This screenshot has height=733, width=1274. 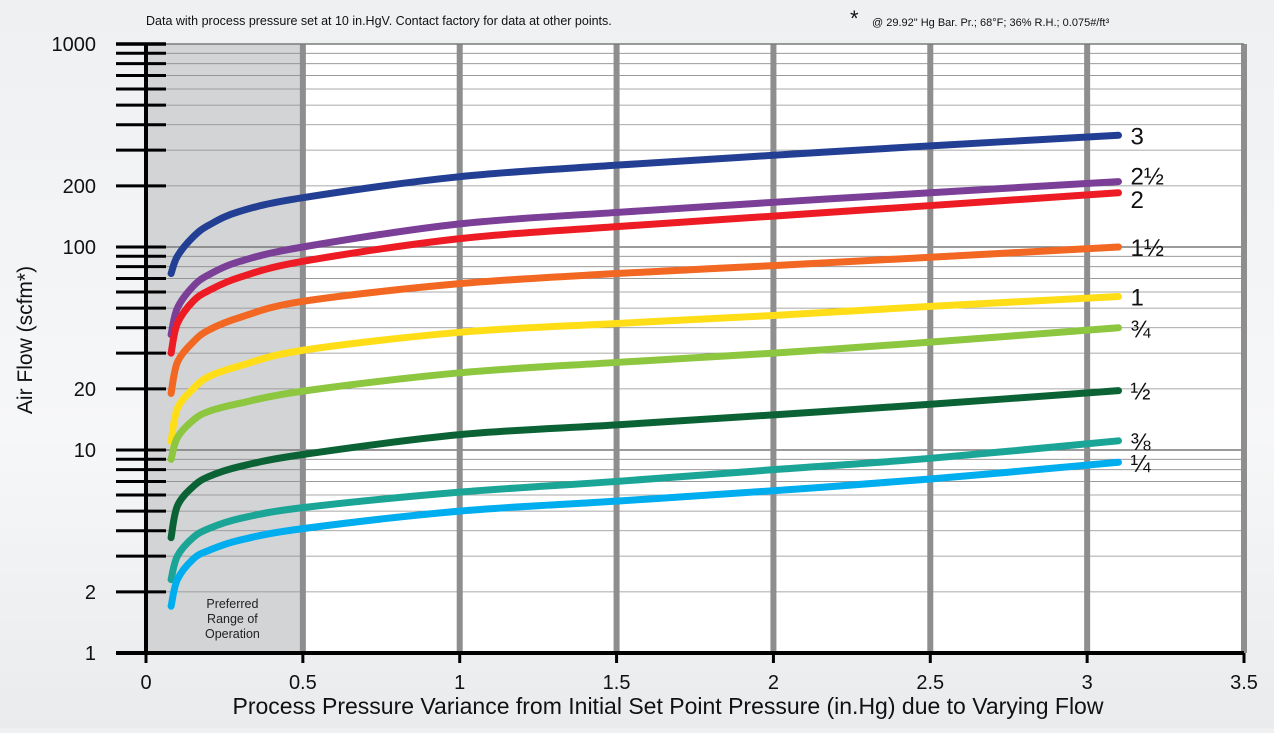 I want to click on series-line, so click(x=645, y=393).